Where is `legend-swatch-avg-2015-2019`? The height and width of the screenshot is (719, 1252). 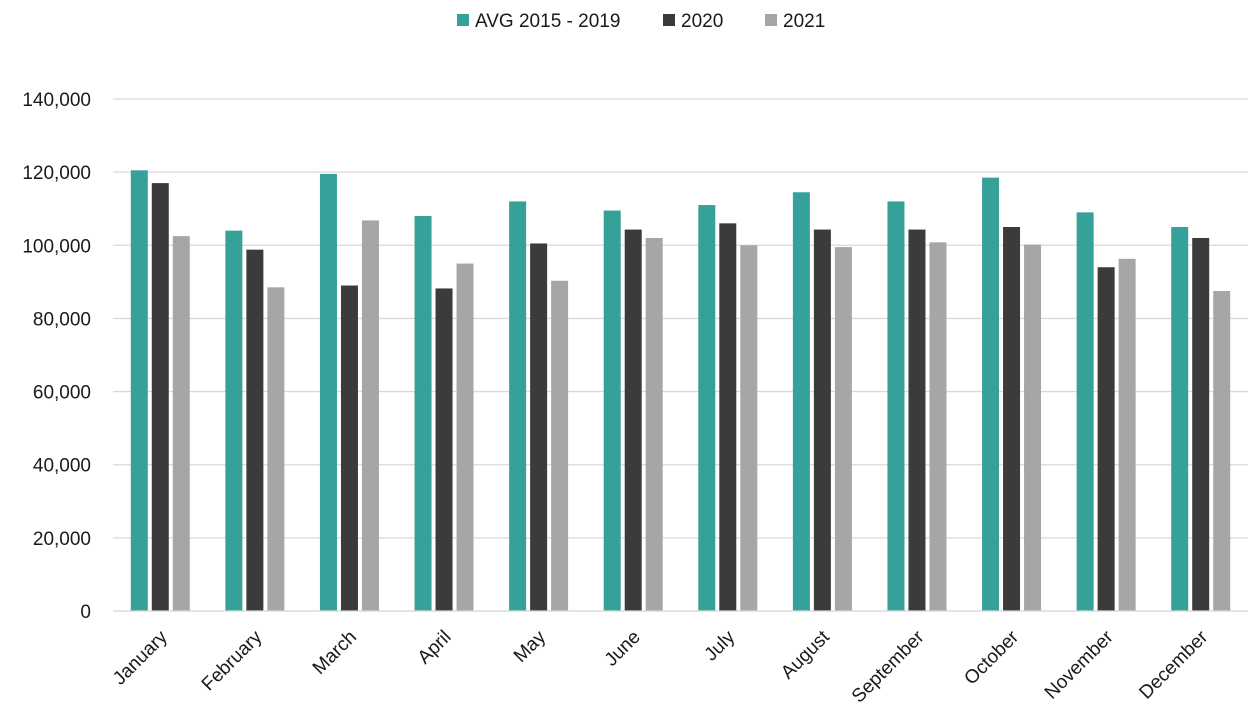 legend-swatch-avg-2015-2019 is located at coordinates (463, 20).